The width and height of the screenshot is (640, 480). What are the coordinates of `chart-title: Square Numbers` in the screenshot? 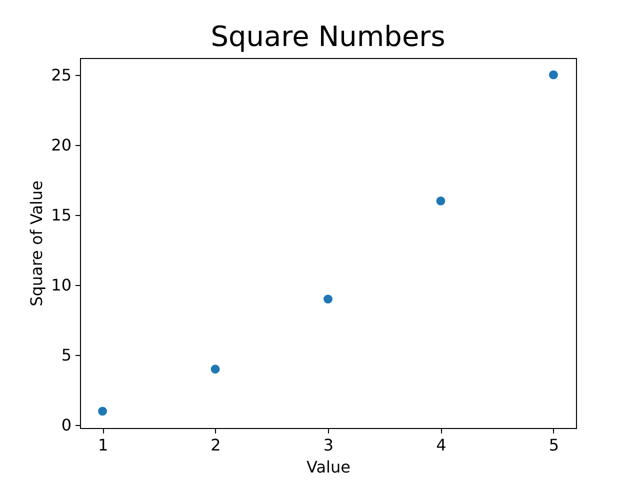 It's located at (328, 36).